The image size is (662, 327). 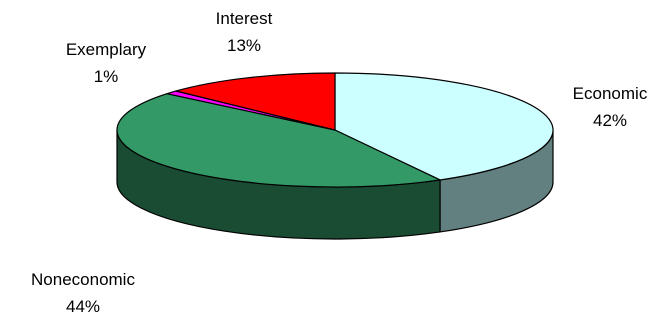 I want to click on pie-slice-interest, so click(x=255, y=101).